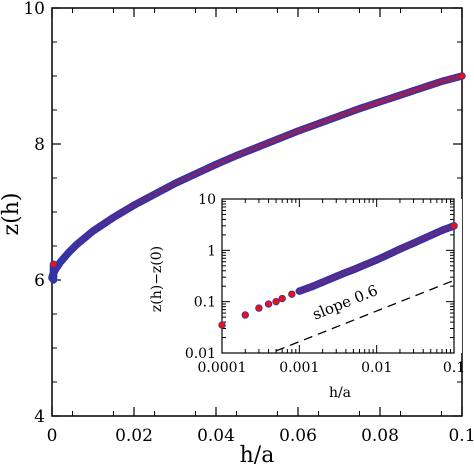  Describe the element at coordinates (207, 200) in the screenshot. I see `inset-y-tick-label: 10` at that location.